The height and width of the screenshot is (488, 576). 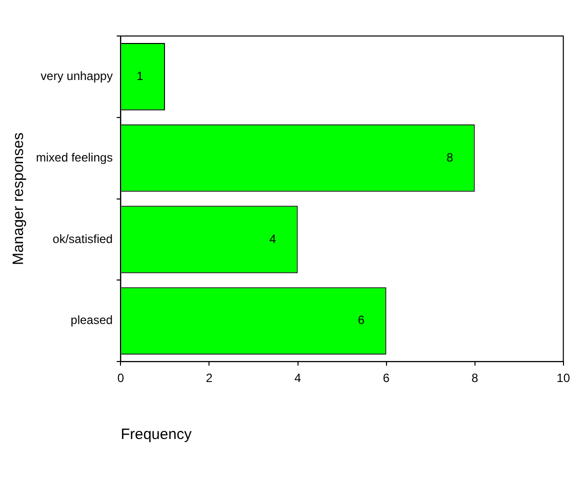 What do you see at coordinates (563, 378) in the screenshot?
I see `x-tick-label: 10` at bounding box center [563, 378].